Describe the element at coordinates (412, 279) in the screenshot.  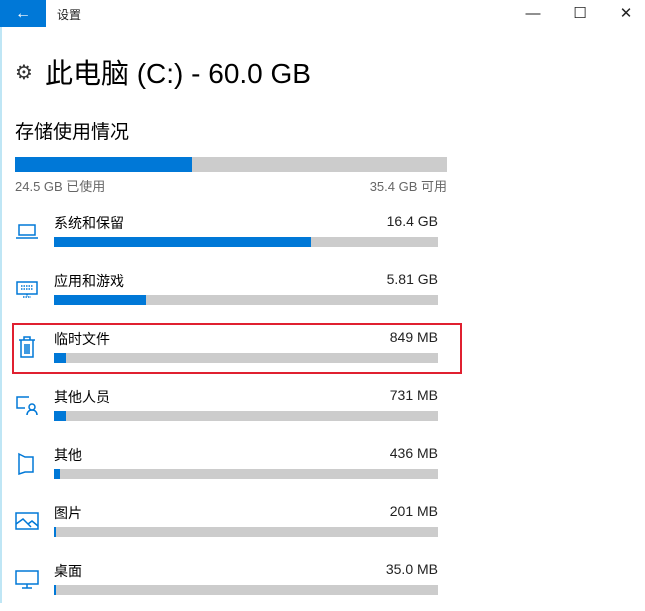
I see `category-size: 5.81 GB` at that location.